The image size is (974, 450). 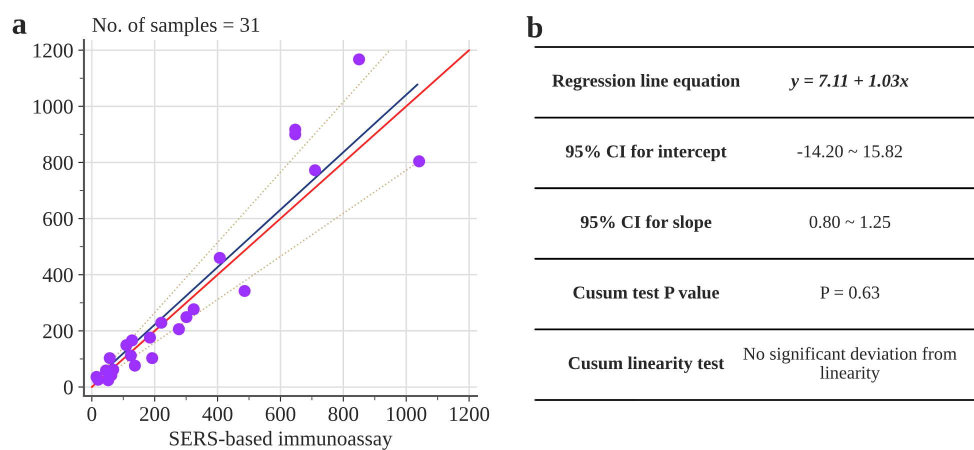 I want to click on y-tick-label: 1000, so click(x=53, y=107).